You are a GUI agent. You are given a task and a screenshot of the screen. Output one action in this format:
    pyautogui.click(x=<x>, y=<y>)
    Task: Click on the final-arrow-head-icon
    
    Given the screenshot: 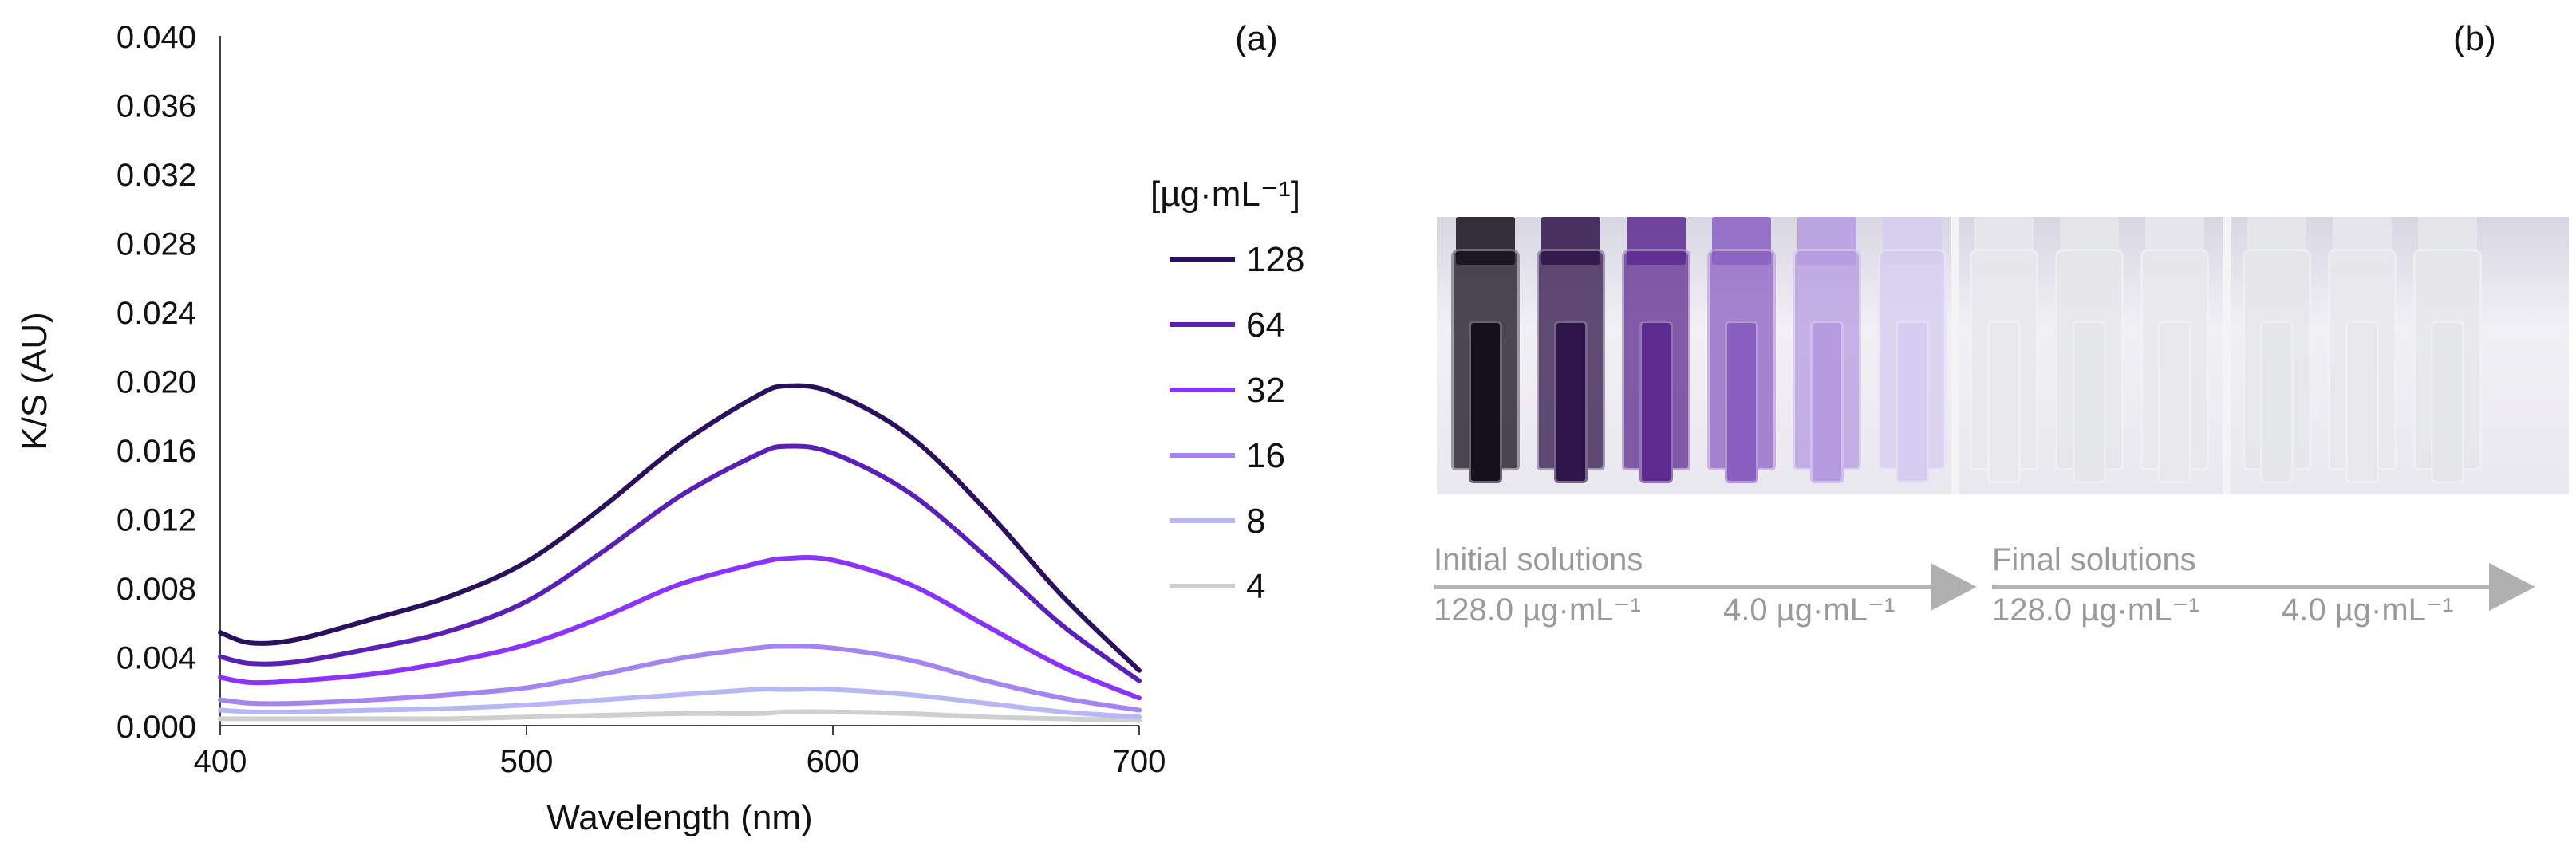 What is the action you would take?
    pyautogui.click(x=2512, y=587)
    